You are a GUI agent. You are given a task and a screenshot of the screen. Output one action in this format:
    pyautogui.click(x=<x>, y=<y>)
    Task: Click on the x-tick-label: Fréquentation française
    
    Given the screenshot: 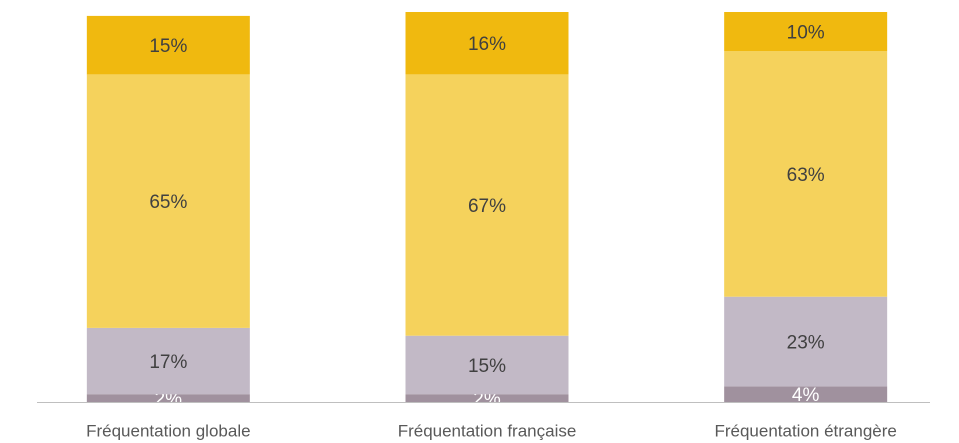 What is the action you would take?
    pyautogui.click(x=487, y=430)
    